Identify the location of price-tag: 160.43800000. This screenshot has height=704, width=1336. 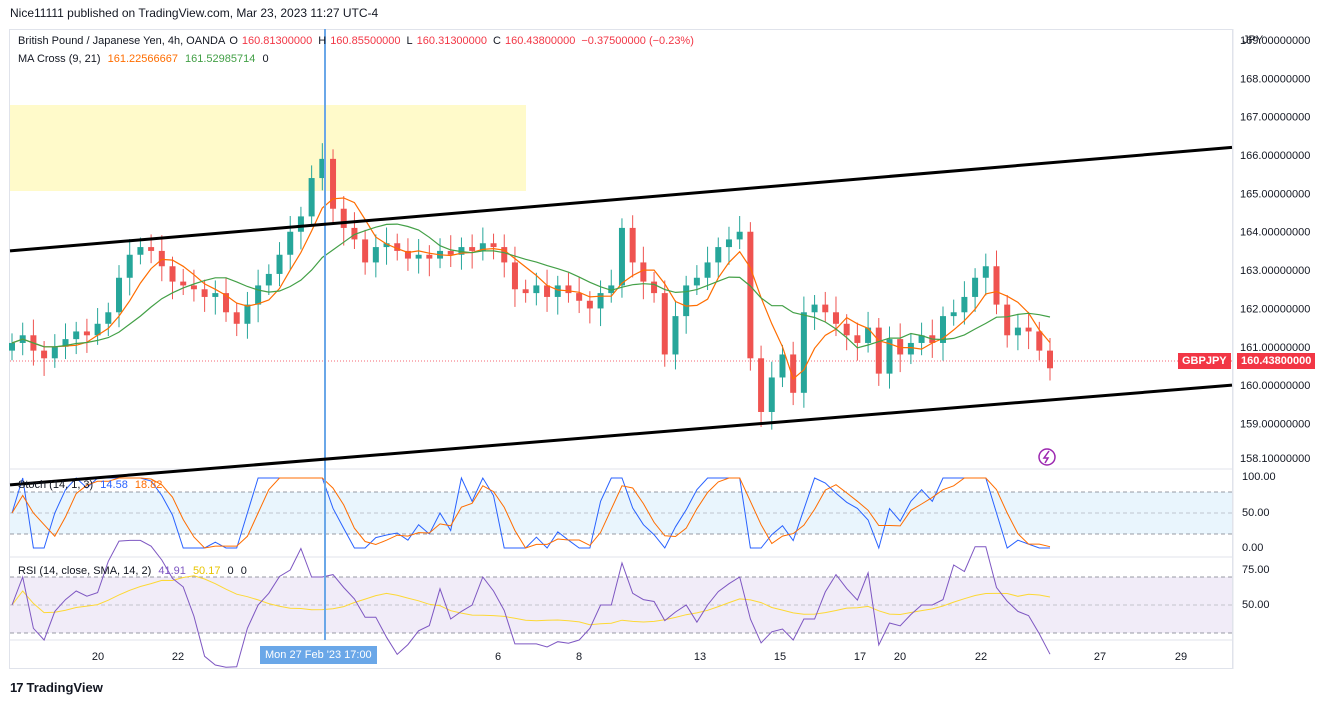
(1276, 361).